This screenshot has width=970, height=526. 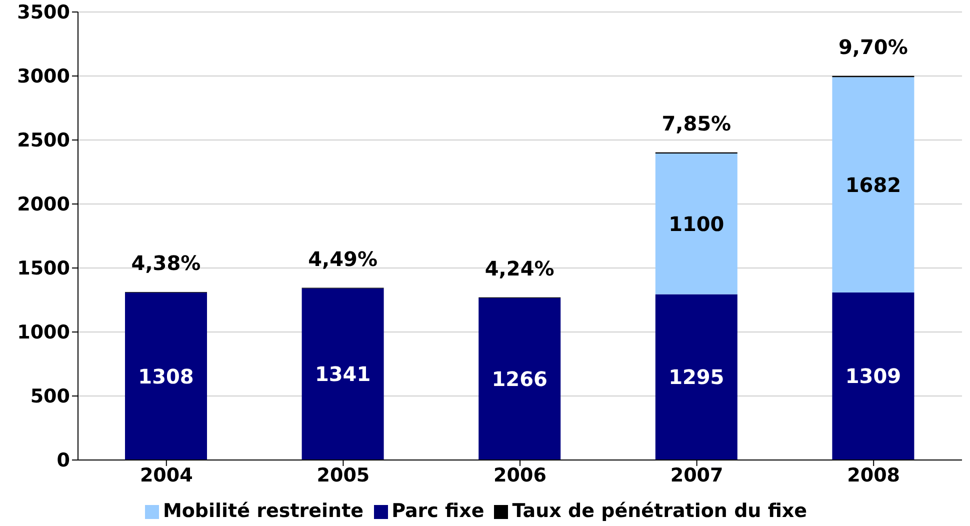 I want to click on data-label: 7,85%, so click(x=697, y=123).